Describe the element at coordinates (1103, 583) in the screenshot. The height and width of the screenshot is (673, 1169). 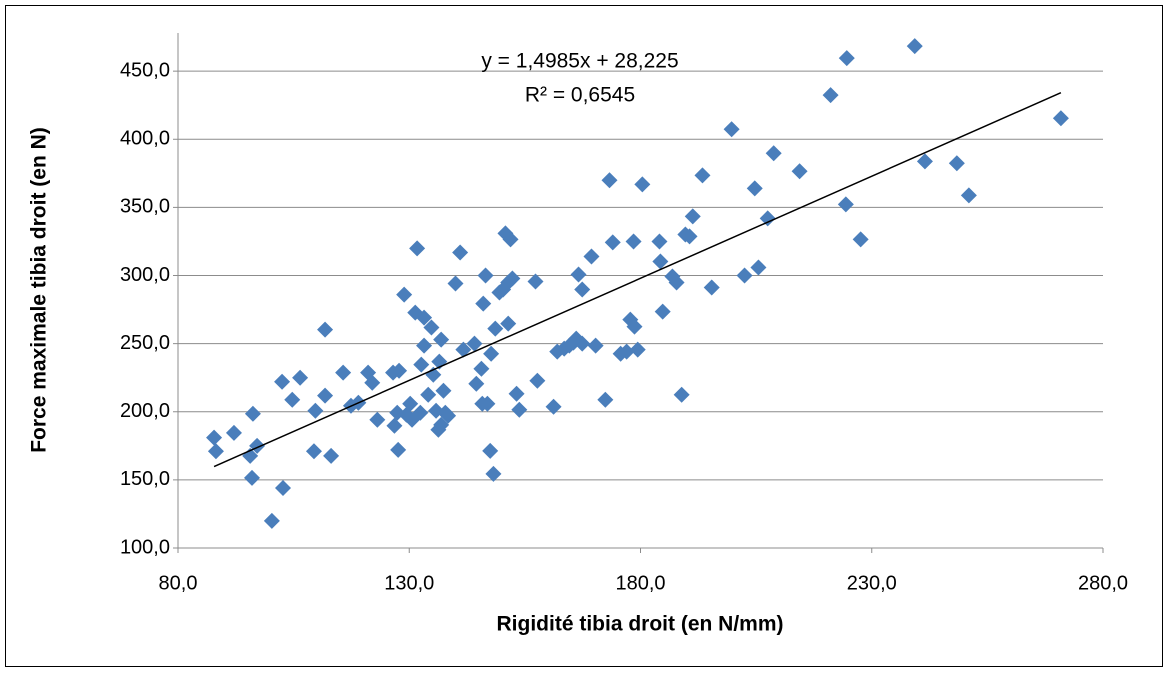
I see `x-tick-label: 280,0` at that location.